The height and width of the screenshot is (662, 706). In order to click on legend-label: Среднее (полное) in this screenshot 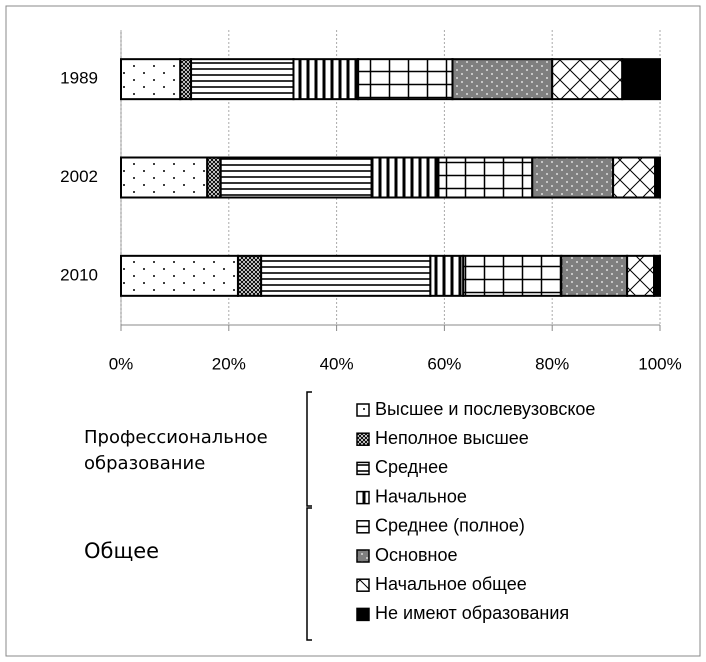, I will do `click(450, 526)`.